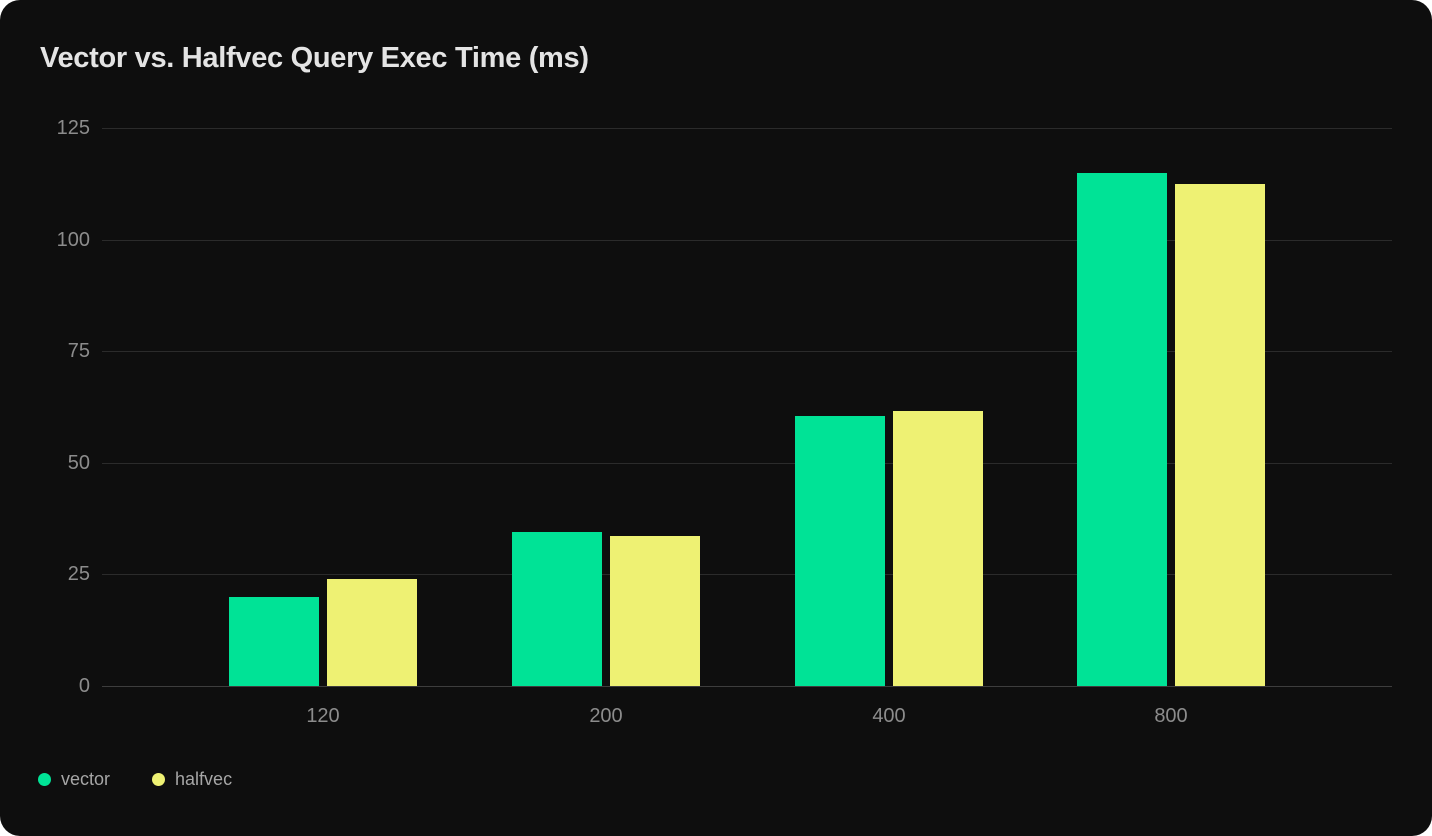 This screenshot has height=836, width=1432. I want to click on legend-label-halfvec: halfvec, so click(204, 779).